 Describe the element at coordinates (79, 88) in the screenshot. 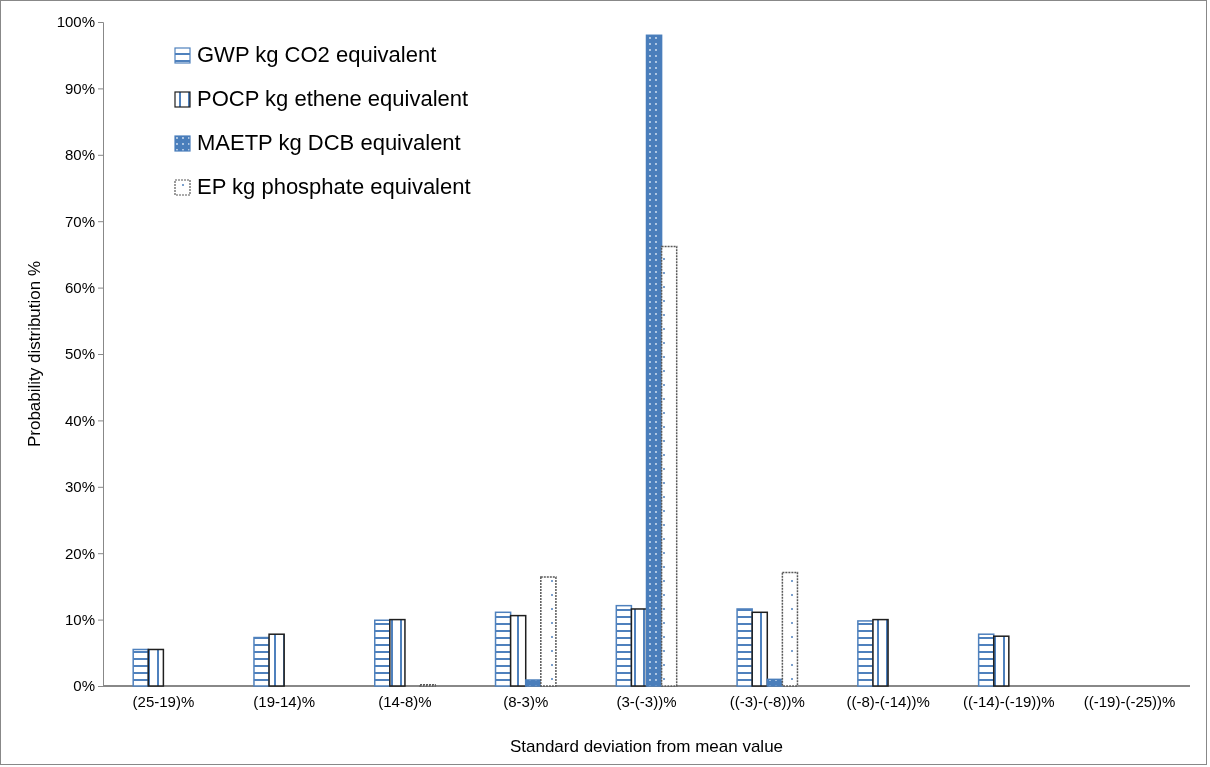

I see `y-tick-label: 90%` at that location.